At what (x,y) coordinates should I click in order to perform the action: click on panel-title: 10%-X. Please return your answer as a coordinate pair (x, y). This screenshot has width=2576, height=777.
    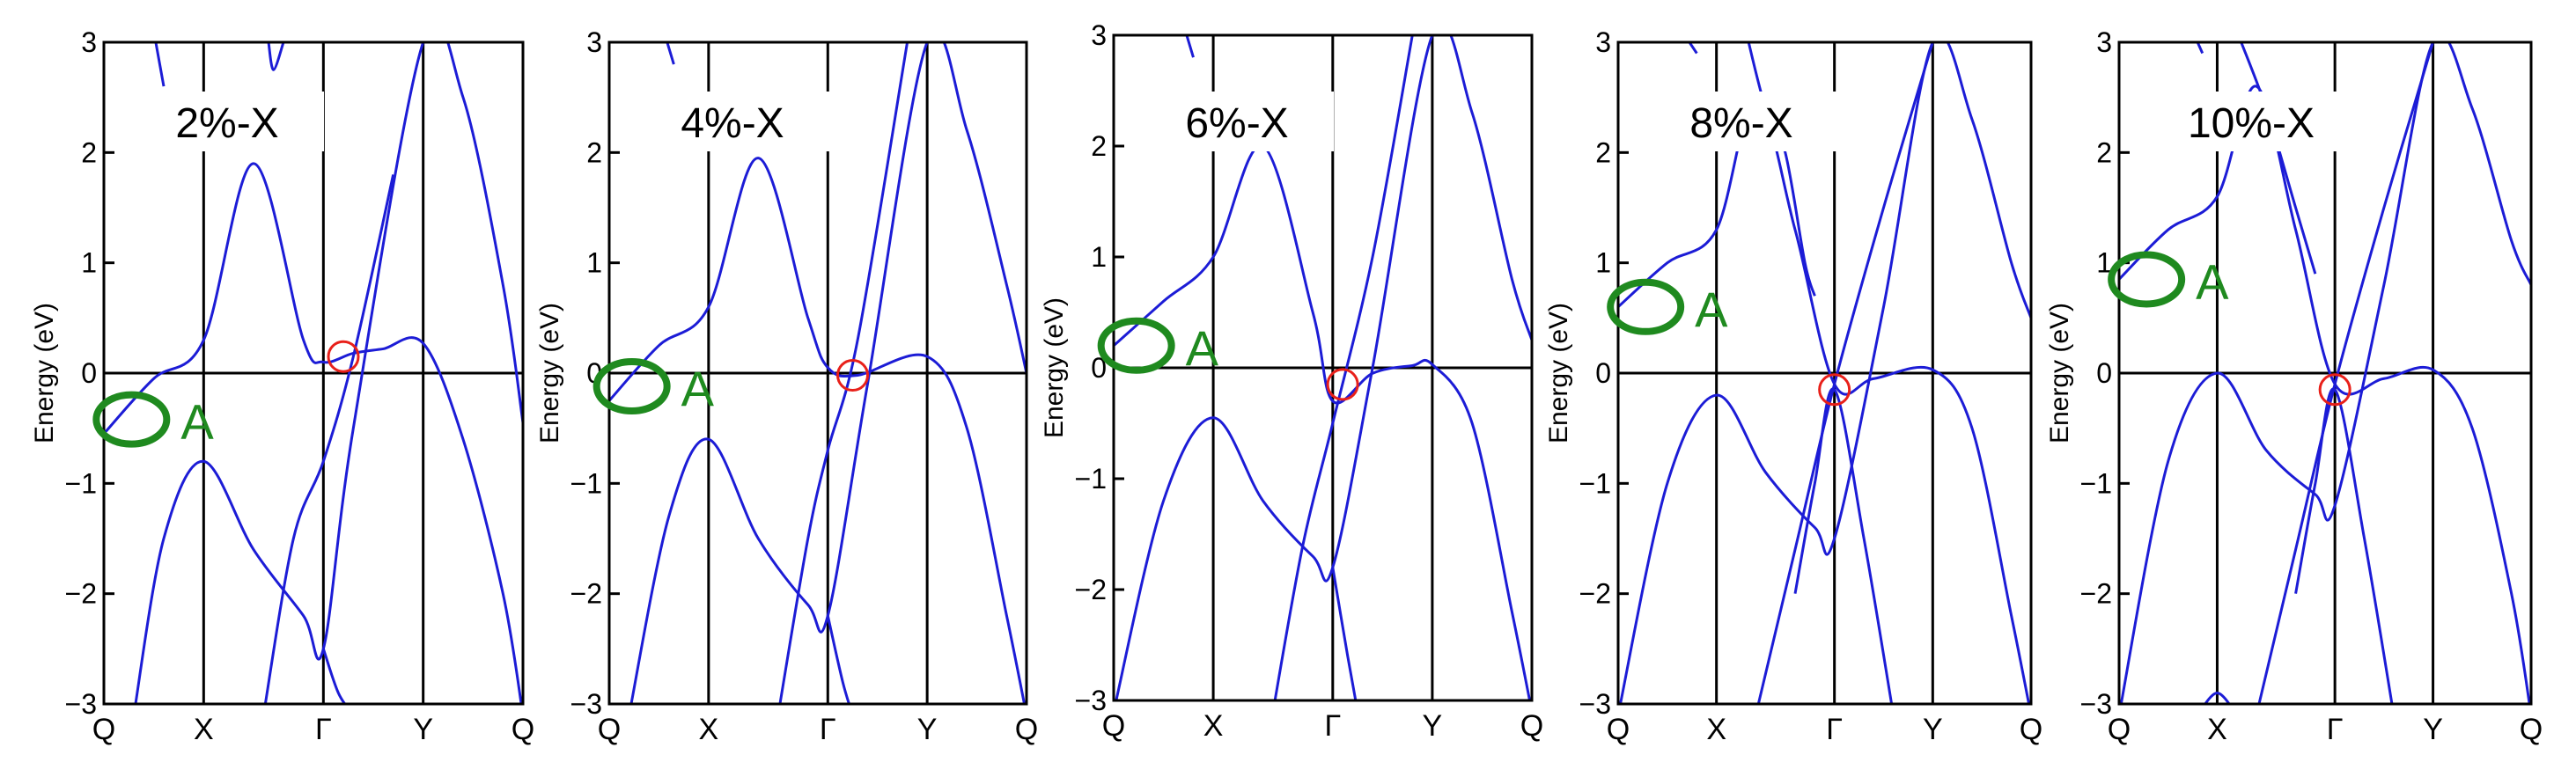
    Looking at the image, I should click on (2251, 124).